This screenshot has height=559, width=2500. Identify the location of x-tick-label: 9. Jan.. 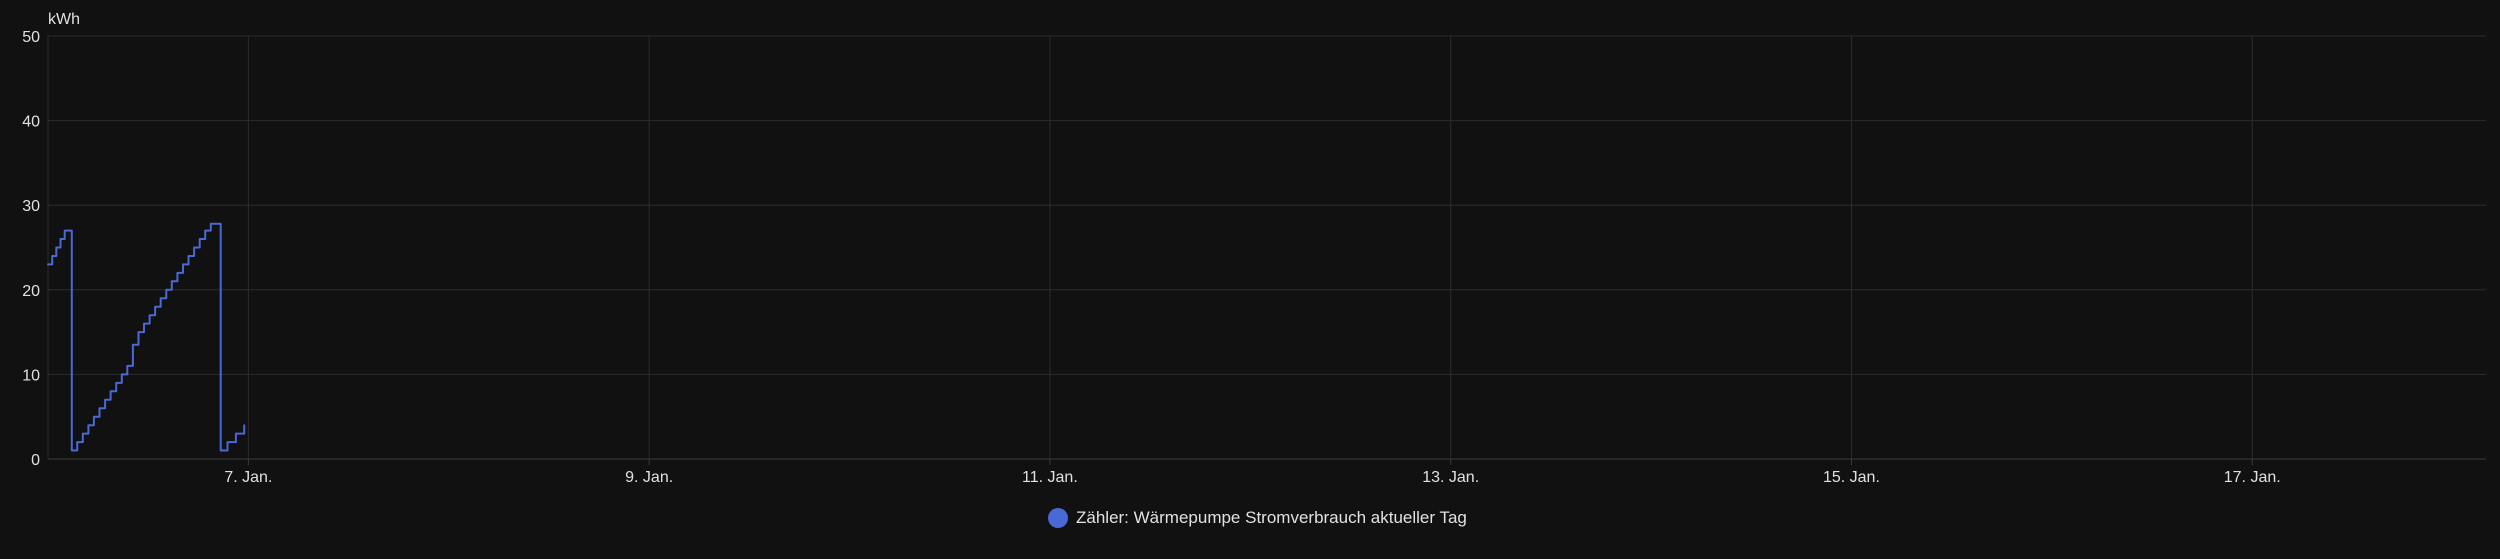
(649, 477).